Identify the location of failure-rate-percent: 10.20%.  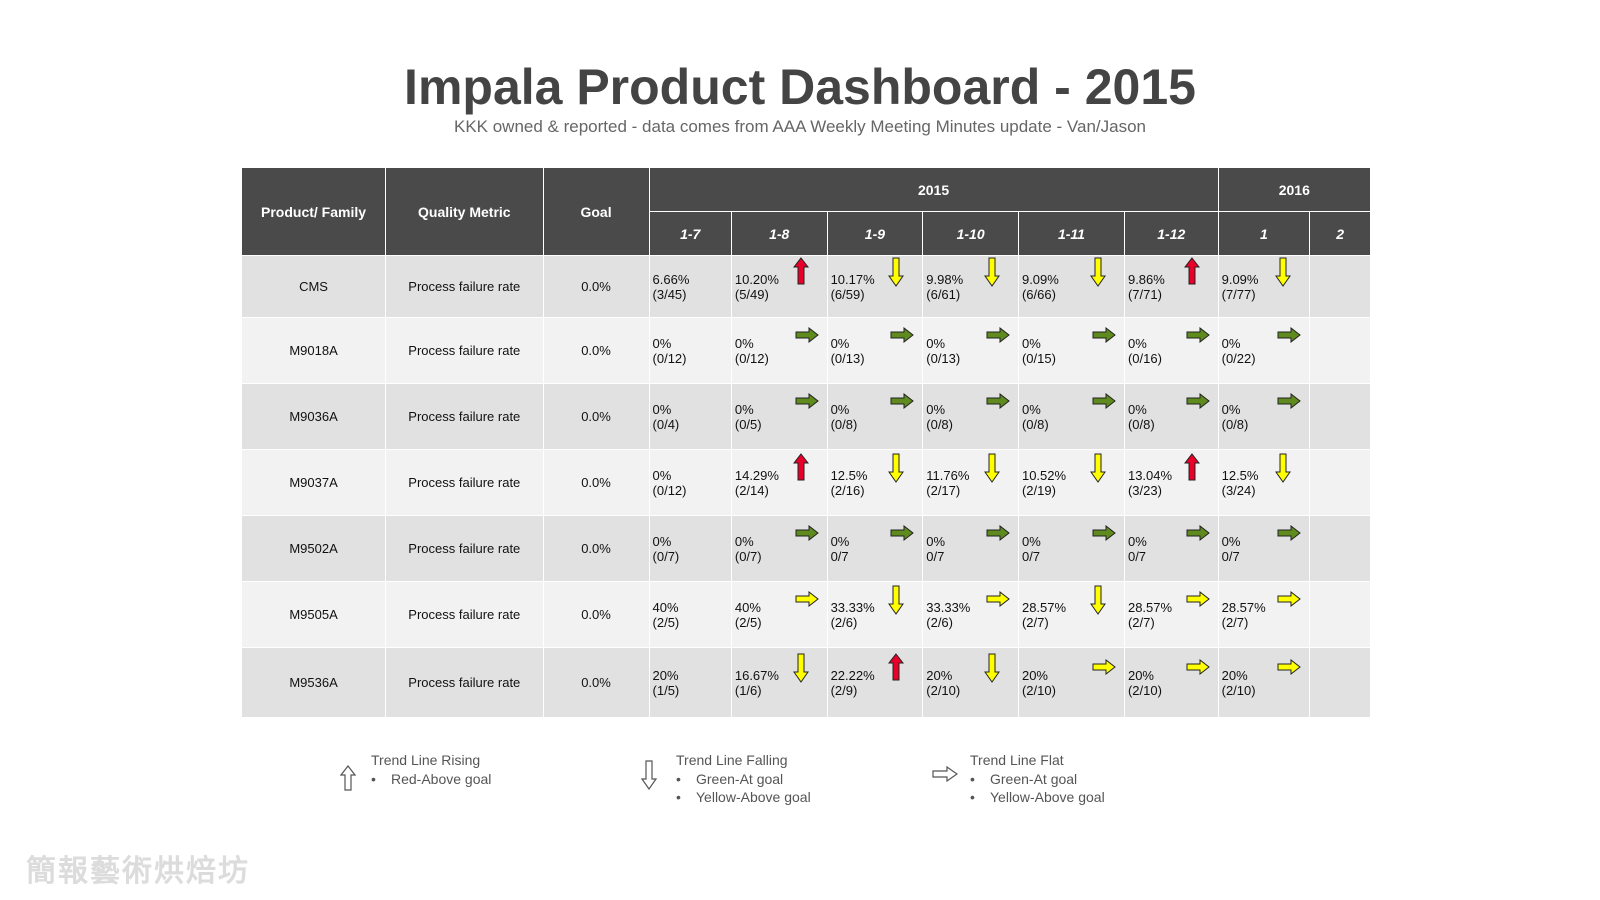
(756, 279).